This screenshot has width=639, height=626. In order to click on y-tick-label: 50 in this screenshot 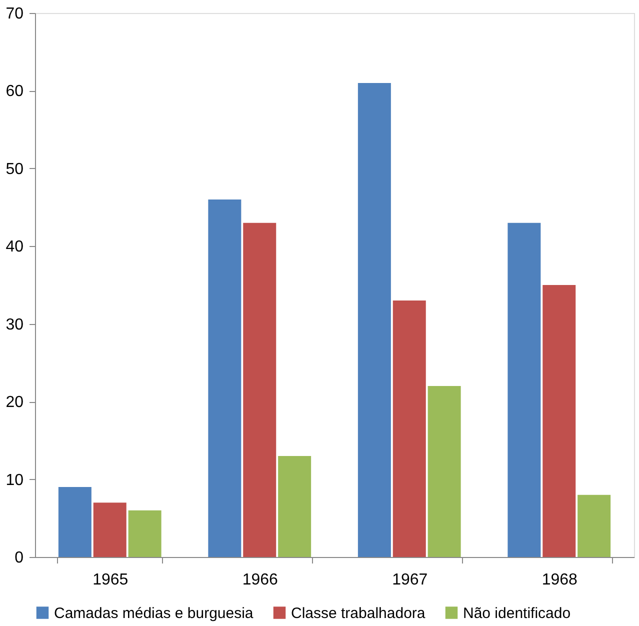, I will do `click(15, 169)`.